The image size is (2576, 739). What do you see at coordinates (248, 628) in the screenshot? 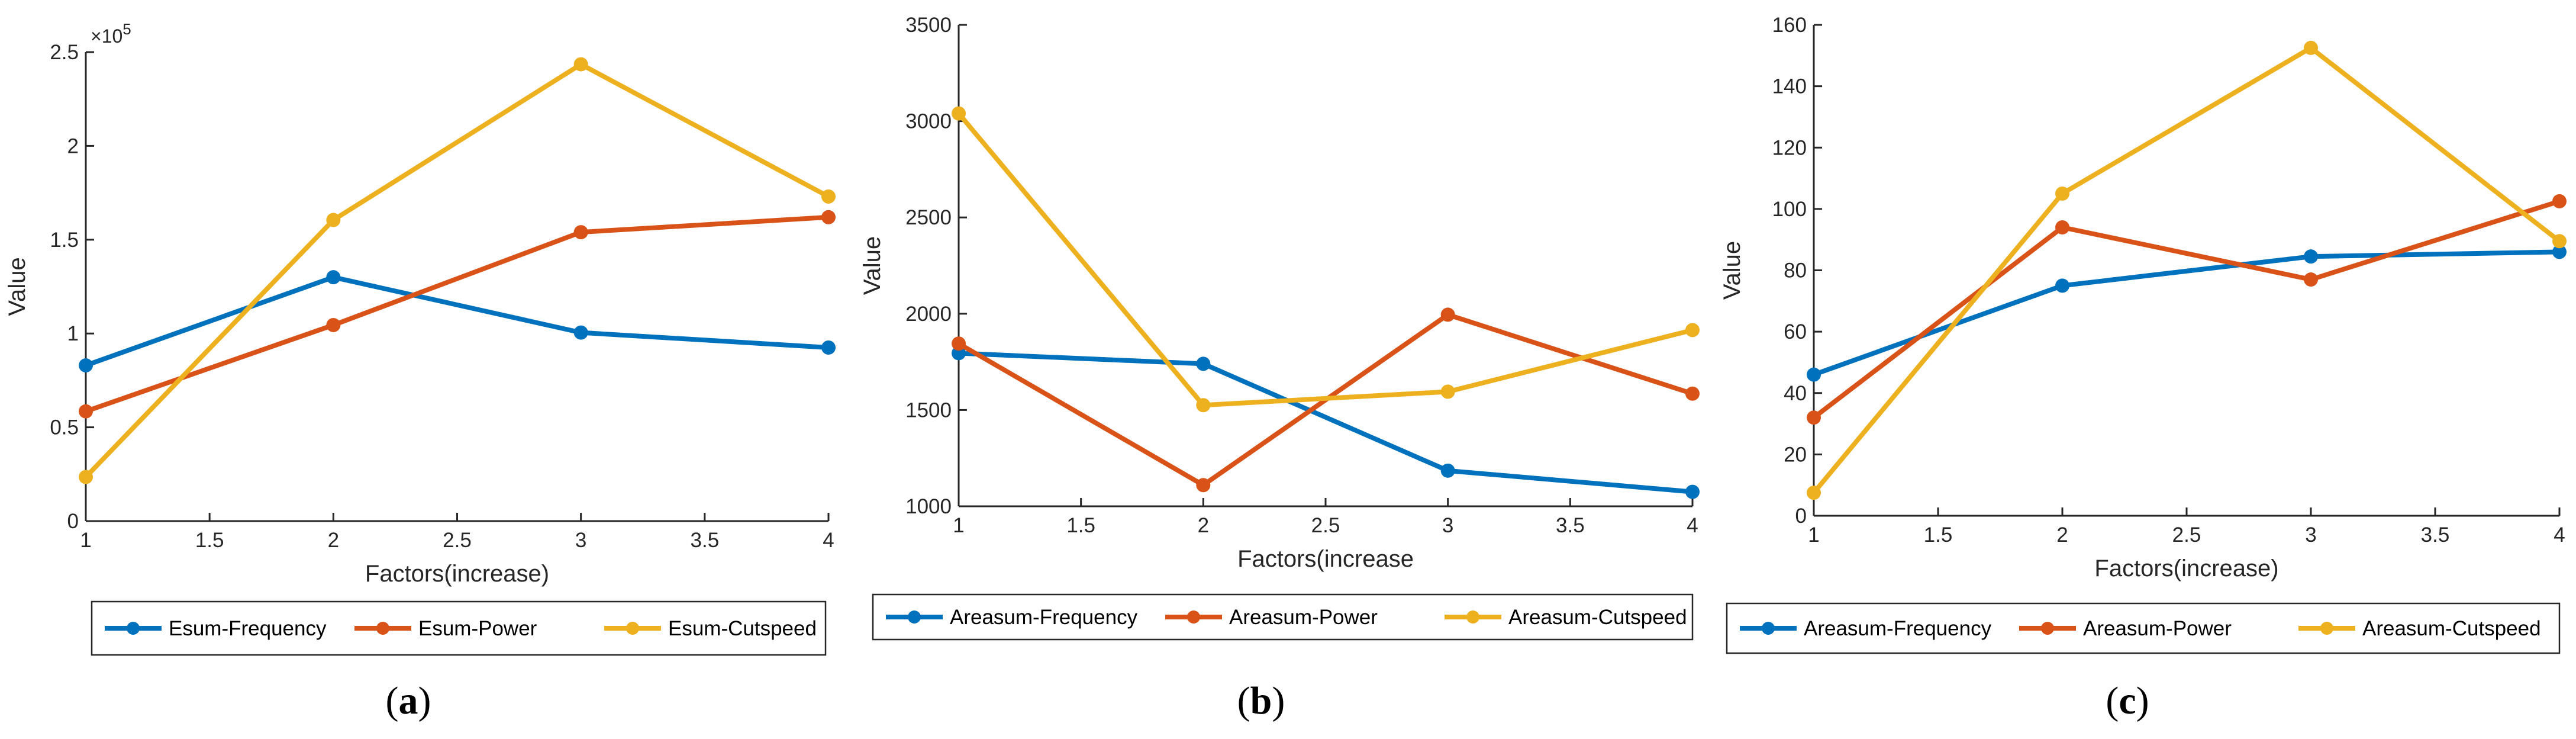
I see `legend-label: Esum-Frequency` at bounding box center [248, 628].